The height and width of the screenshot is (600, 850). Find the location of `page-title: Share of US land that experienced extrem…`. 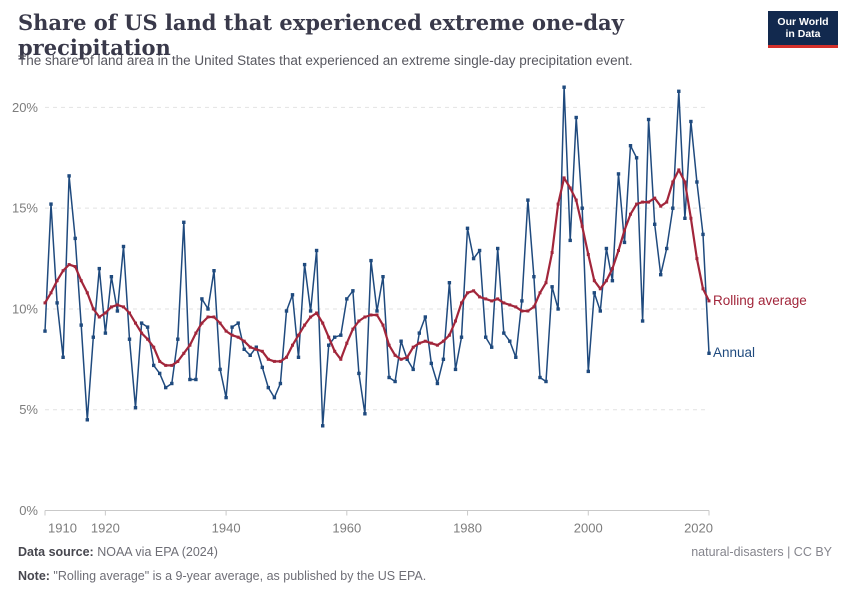

page-title: Share of US land that experienced extrem… is located at coordinates (321, 35).